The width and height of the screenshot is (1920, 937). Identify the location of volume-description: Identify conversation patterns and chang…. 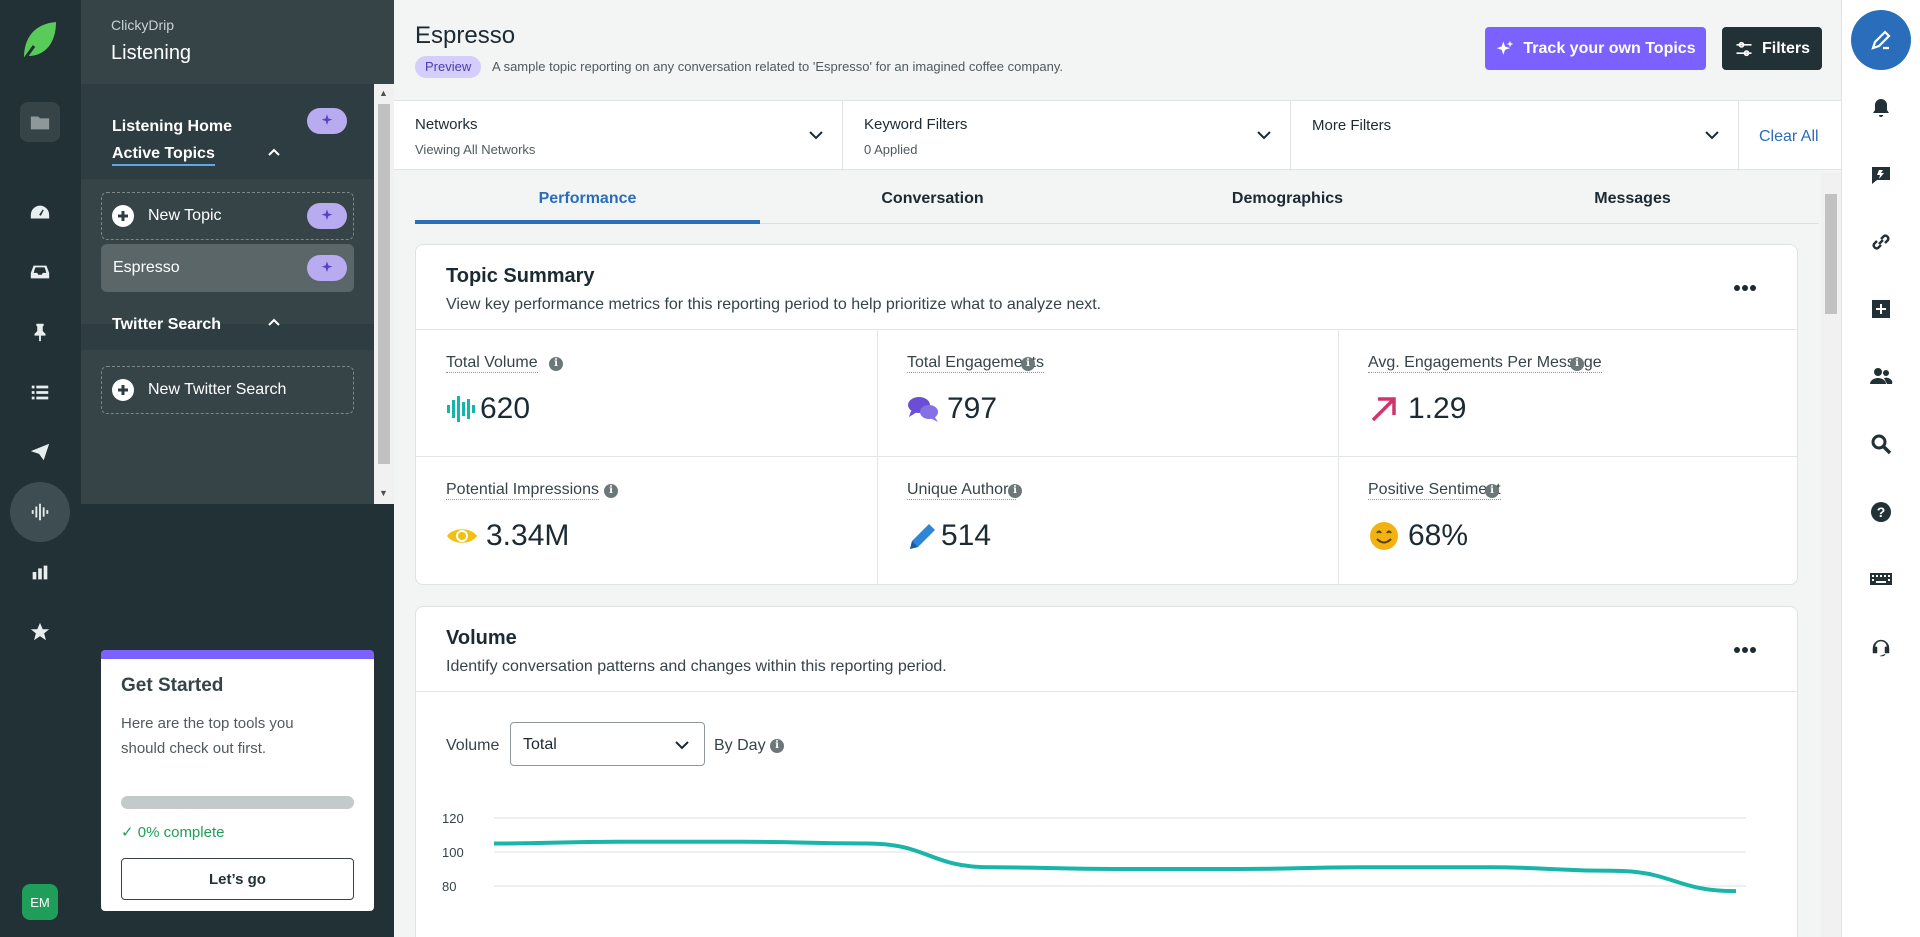
(696, 666).